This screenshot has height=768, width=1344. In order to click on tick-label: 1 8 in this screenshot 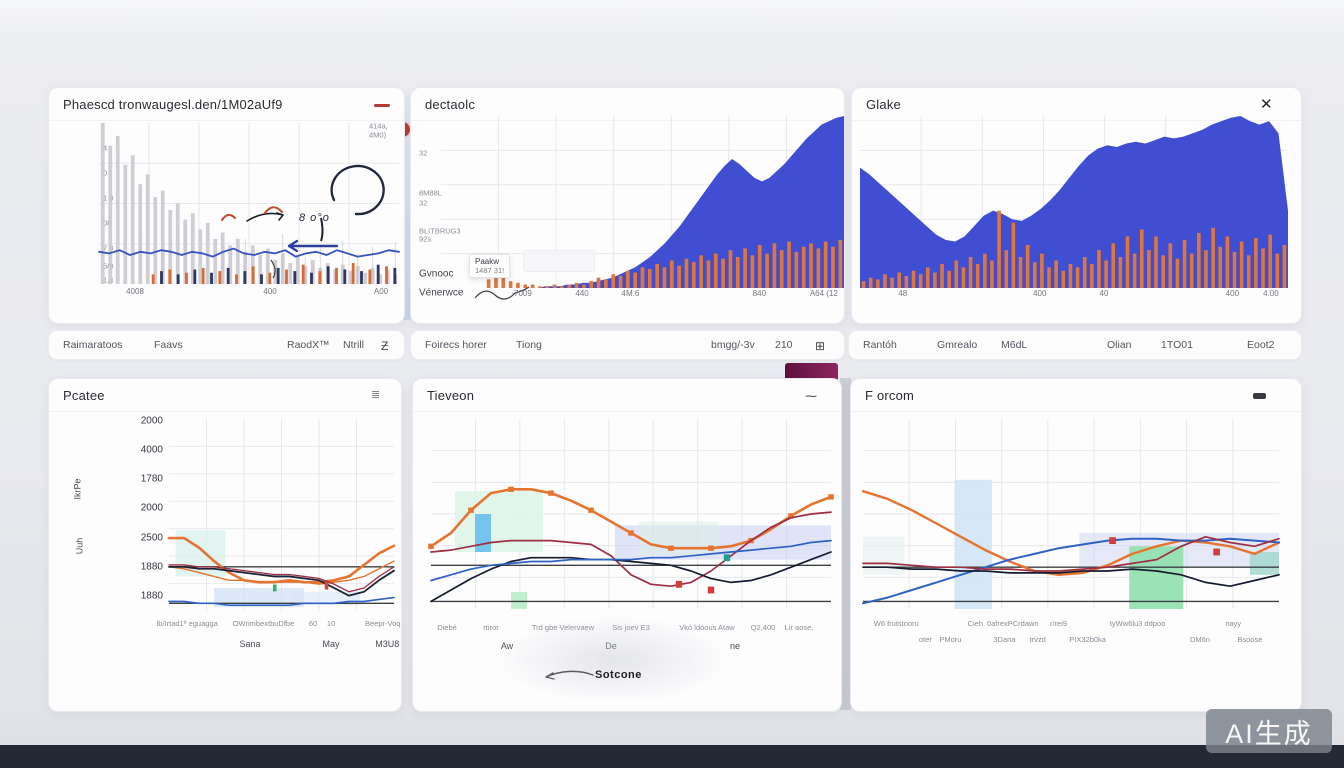, I will do `click(108, 198)`.